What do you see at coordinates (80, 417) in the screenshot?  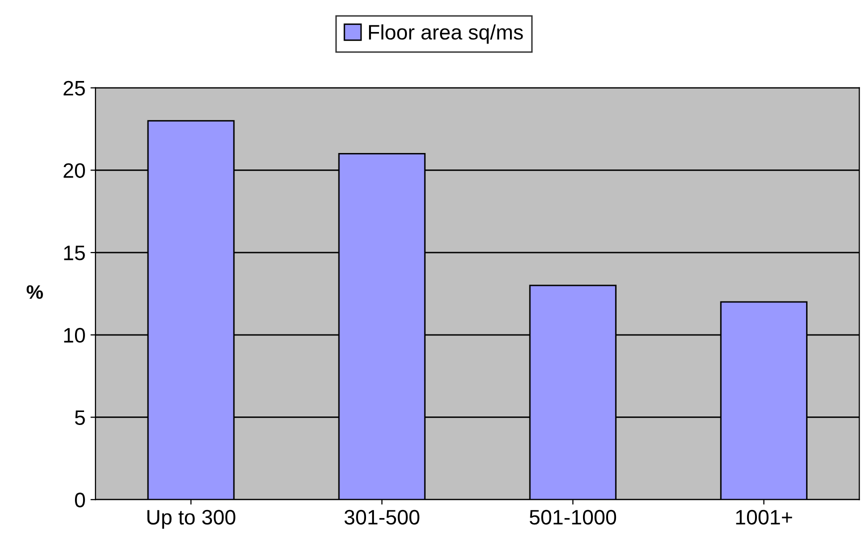 I see `y-tick-label: 5` at bounding box center [80, 417].